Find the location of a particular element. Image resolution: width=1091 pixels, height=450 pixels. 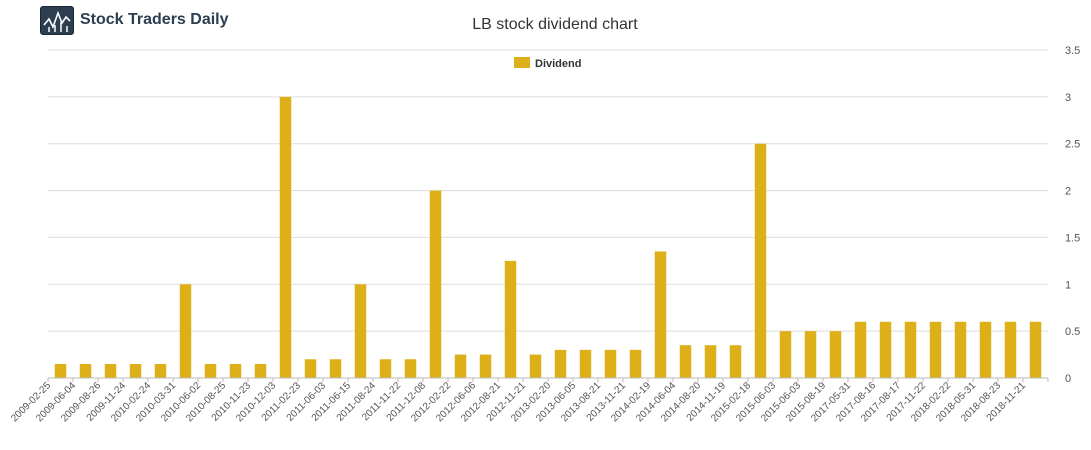

chart-line-icon is located at coordinates (57, 20).